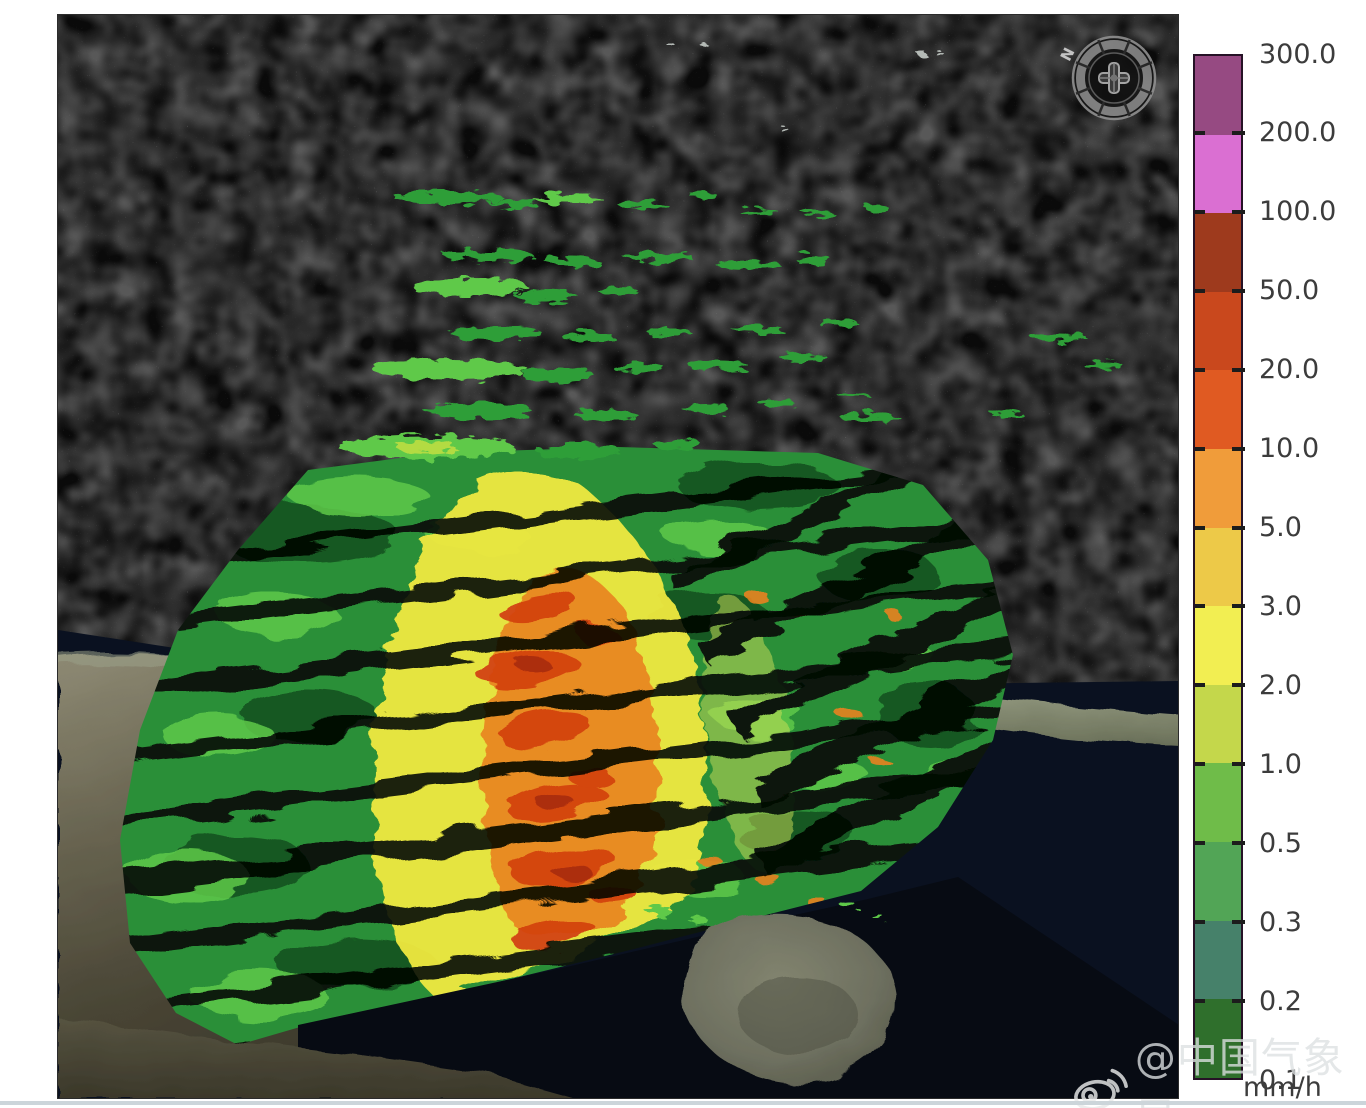  Describe the element at coordinates (318, 1057) in the screenshot. I see `foreground-land` at that location.